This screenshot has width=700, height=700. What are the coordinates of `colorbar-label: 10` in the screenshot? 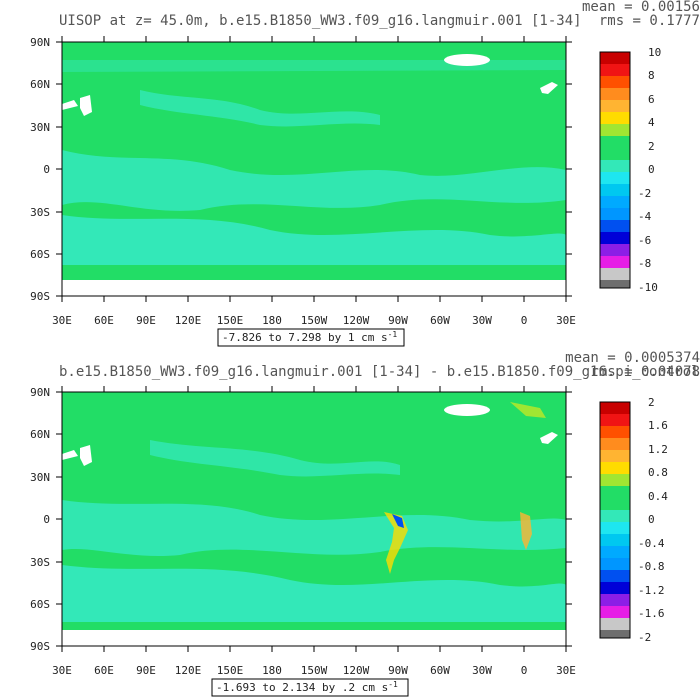 It's located at (654, 52).